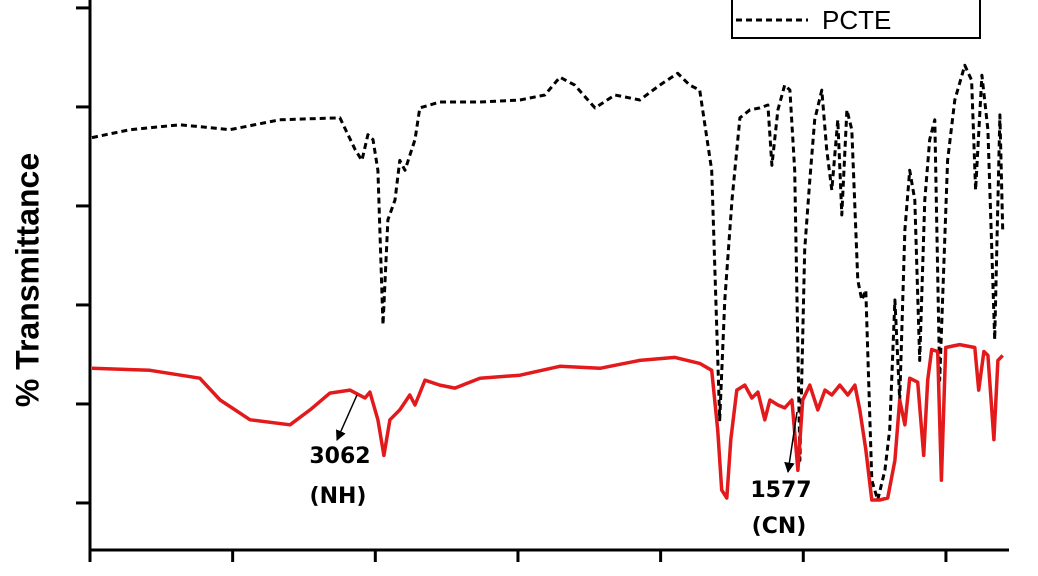 The height and width of the screenshot is (576, 1038). Describe the element at coordinates (779, 526) in the screenshot. I see `annotation-group: (CN)` at that location.